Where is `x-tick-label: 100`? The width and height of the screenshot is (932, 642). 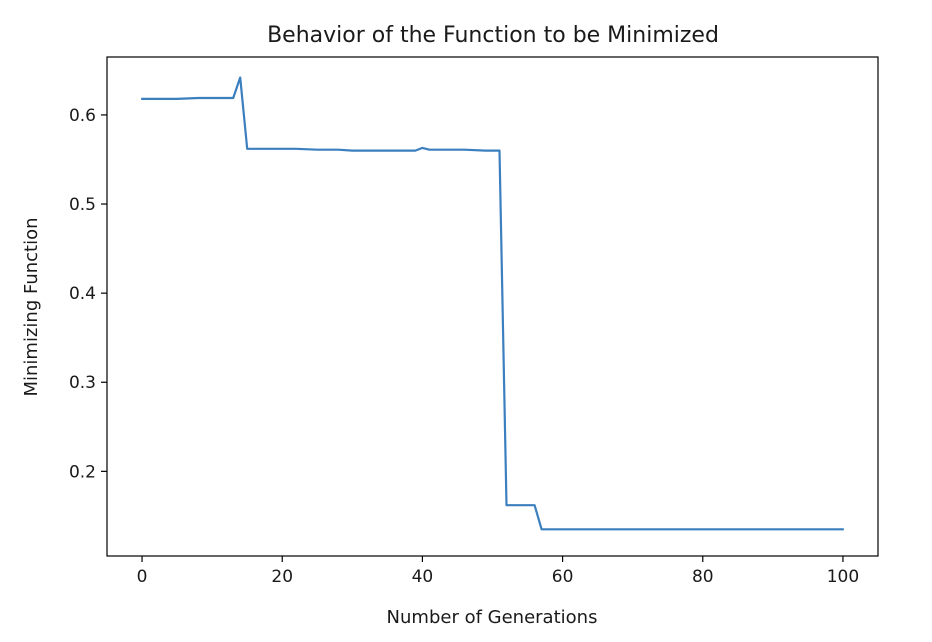
x-tick-label: 100 is located at coordinates (843, 577).